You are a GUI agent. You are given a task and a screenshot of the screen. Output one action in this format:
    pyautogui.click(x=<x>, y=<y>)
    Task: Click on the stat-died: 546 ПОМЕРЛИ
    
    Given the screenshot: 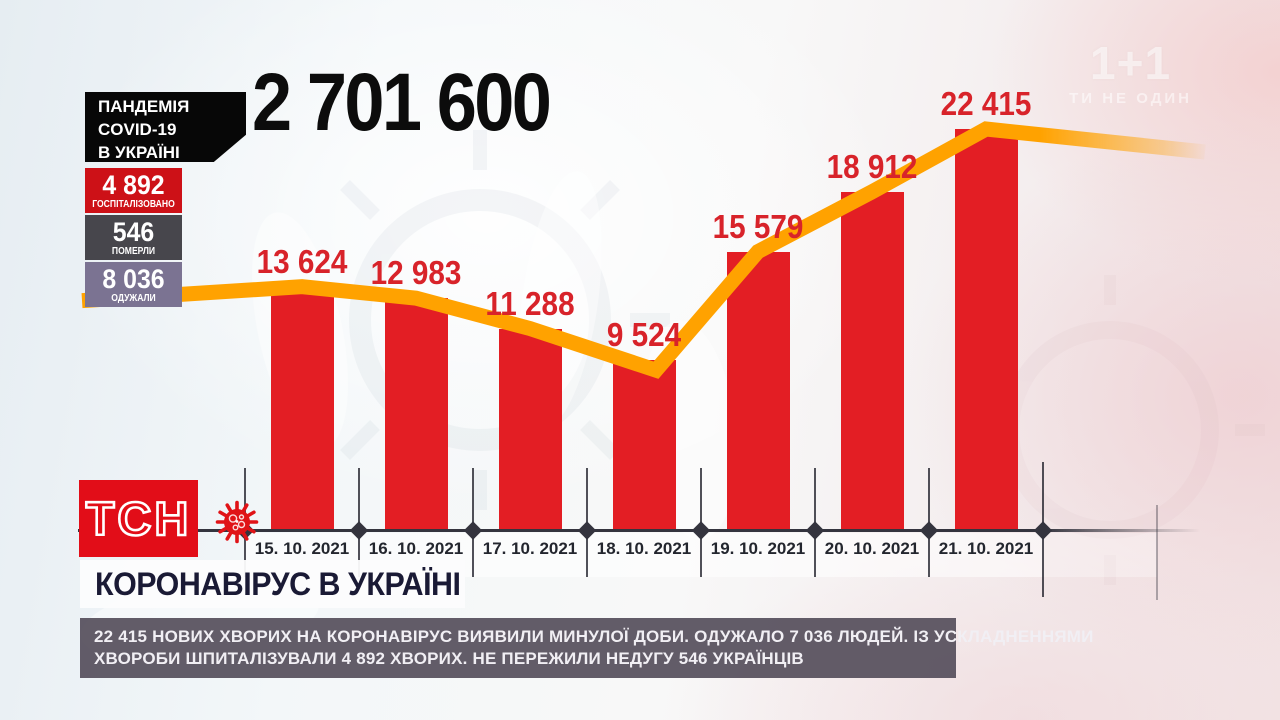 What is the action you would take?
    pyautogui.click(x=133, y=237)
    